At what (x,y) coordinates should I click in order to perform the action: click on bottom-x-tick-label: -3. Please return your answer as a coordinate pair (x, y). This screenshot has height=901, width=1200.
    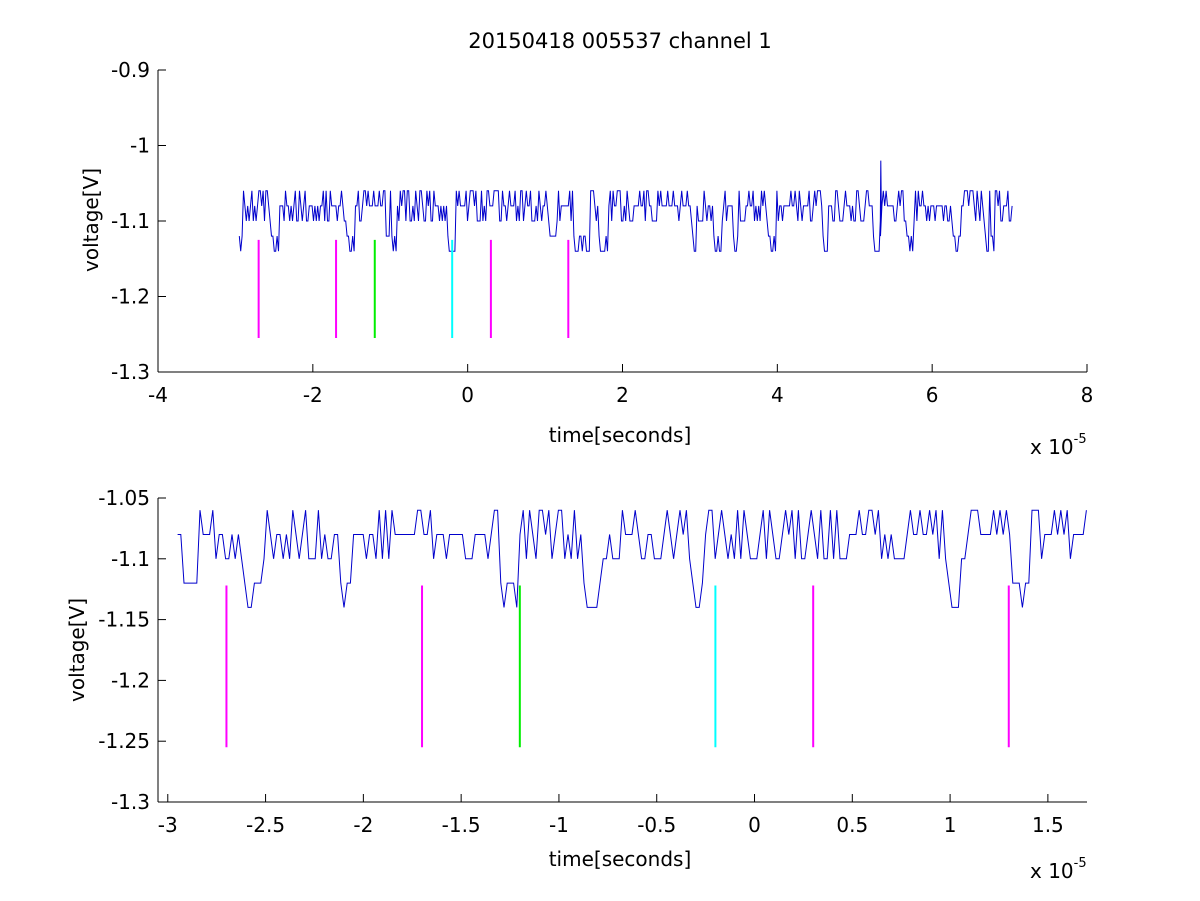
    Looking at the image, I should click on (168, 825).